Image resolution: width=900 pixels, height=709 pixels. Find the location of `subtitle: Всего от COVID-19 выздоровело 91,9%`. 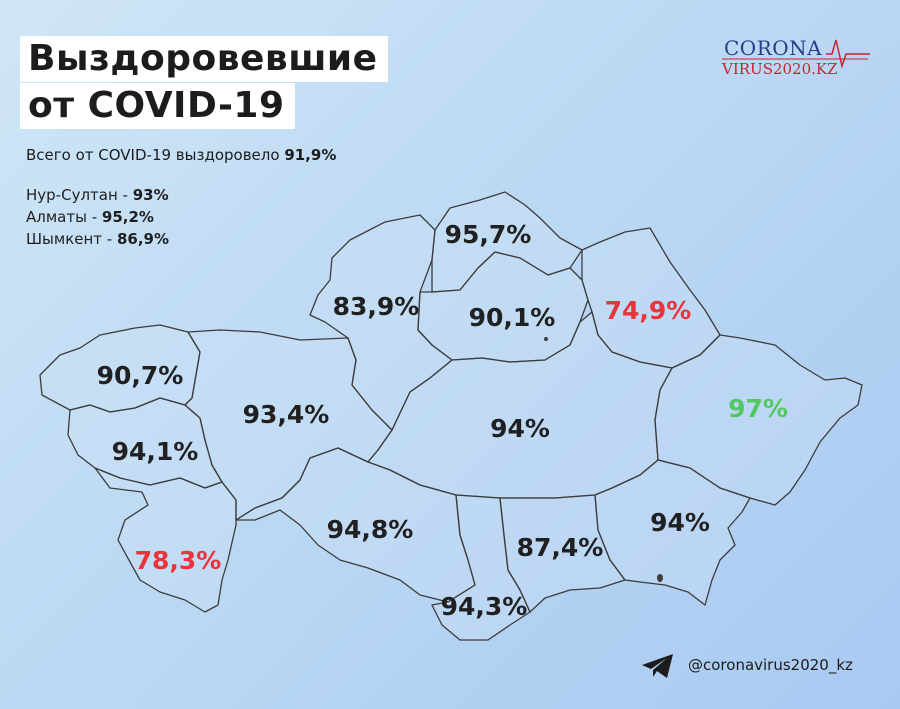

subtitle: Всего от COVID-19 выздоровело 91,9% is located at coordinates (181, 155).